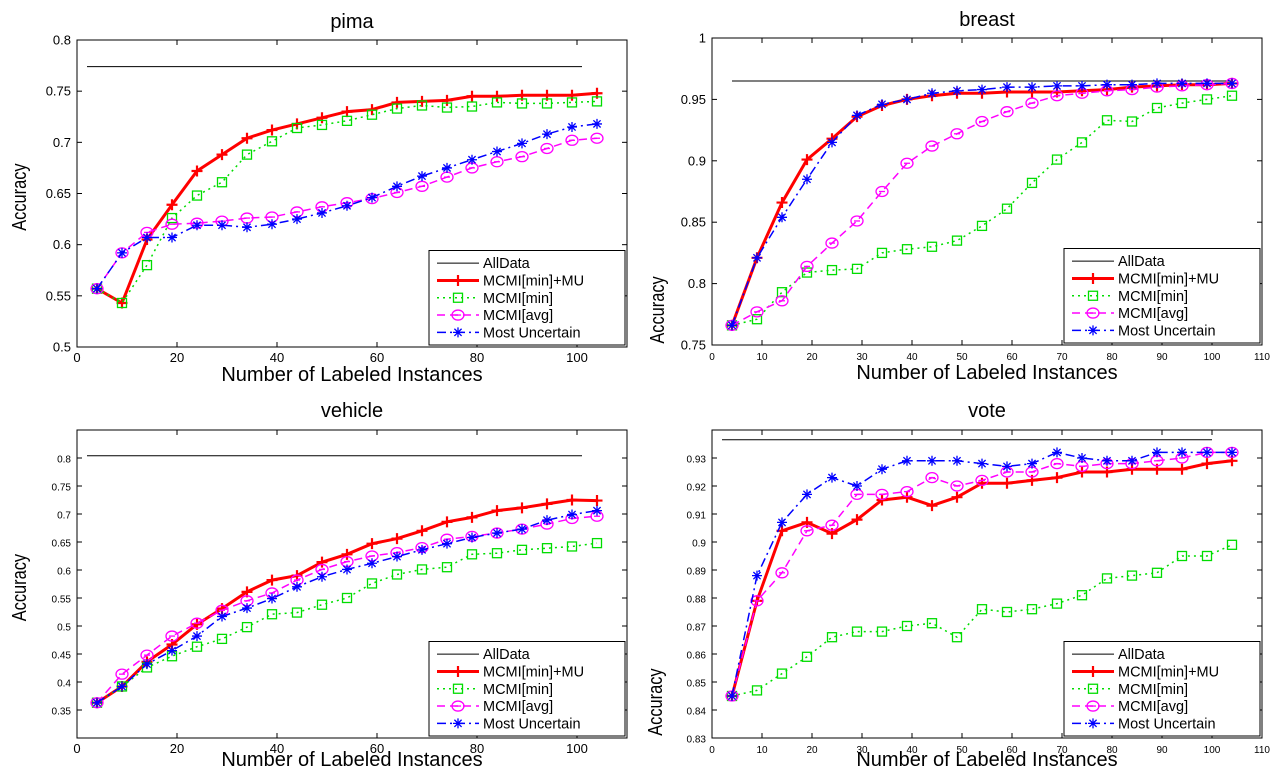 The image size is (1278, 771). What do you see at coordinates (518, 299) in the screenshot?
I see `legend-label: MCMI[min]` at bounding box center [518, 299].